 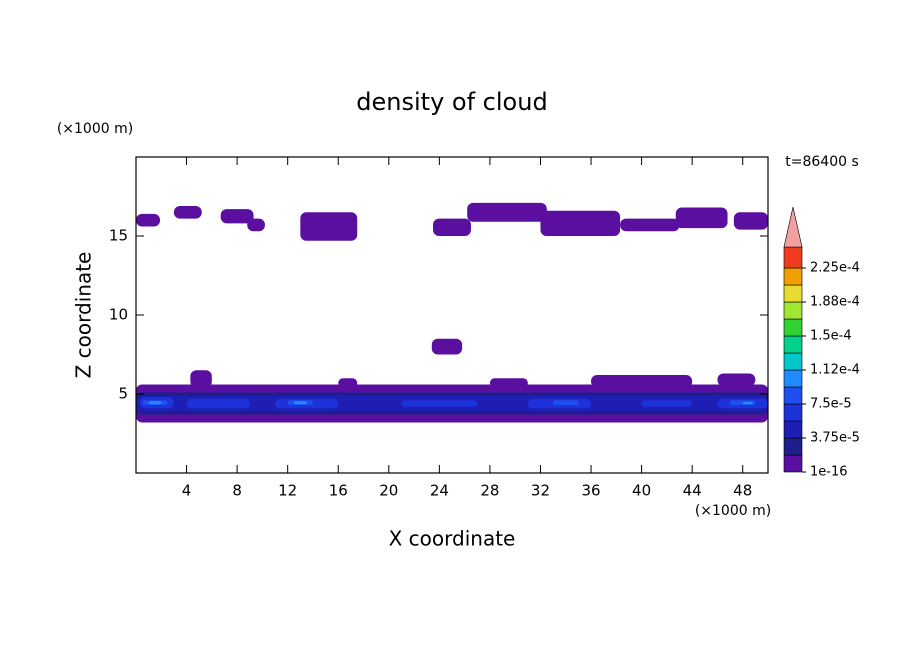 I want to click on x-tick-label: 8, so click(x=237, y=491).